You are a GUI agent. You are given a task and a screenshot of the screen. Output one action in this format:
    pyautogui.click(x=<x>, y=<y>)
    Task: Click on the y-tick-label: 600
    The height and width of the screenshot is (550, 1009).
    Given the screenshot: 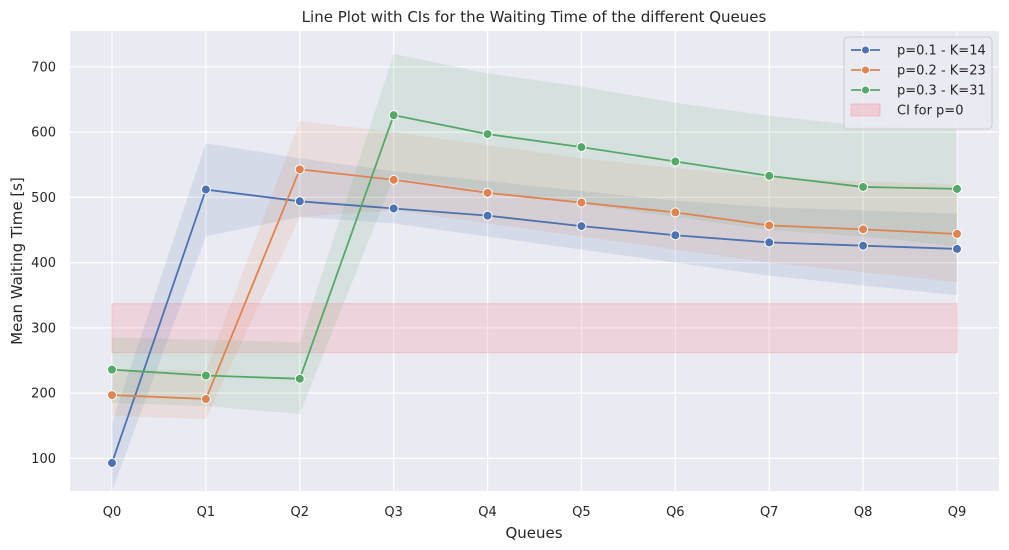 What is the action you would take?
    pyautogui.click(x=43, y=133)
    